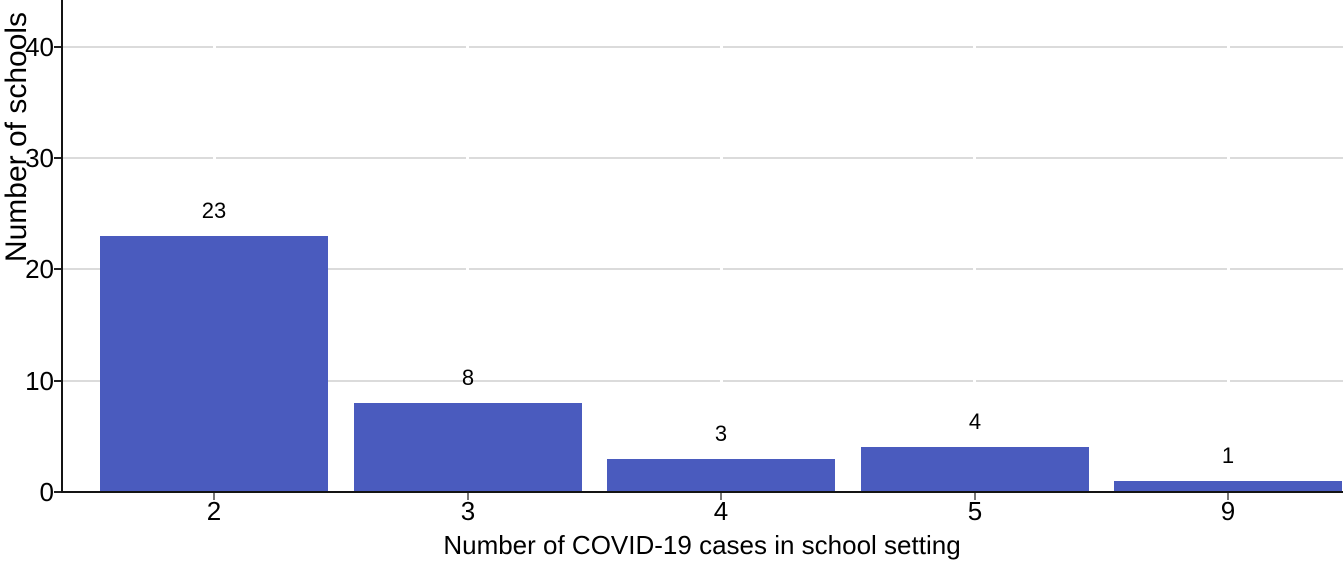  What do you see at coordinates (975, 421) in the screenshot?
I see `bar-value-label-5: 4` at bounding box center [975, 421].